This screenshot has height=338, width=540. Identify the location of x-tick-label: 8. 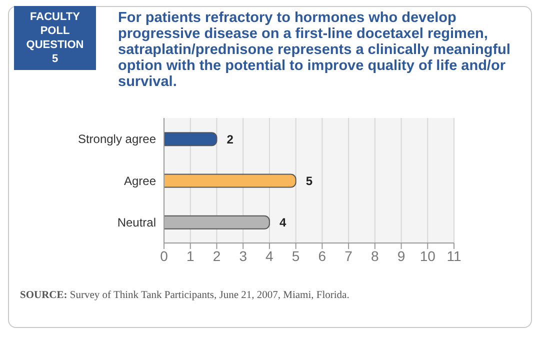
(375, 256).